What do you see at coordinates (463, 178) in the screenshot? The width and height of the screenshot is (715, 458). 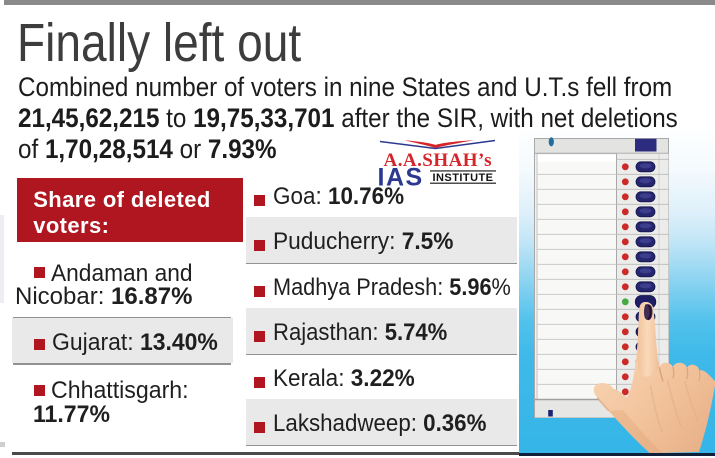 I see `svg-text: INSTITUTE` at bounding box center [463, 178].